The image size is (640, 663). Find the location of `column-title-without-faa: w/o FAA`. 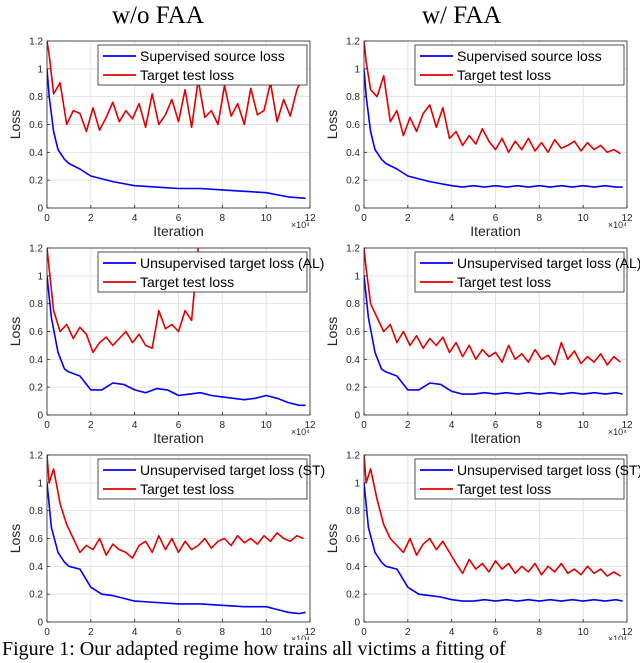

column-title-without-faa: w/o FAA is located at coordinates (158, 15).